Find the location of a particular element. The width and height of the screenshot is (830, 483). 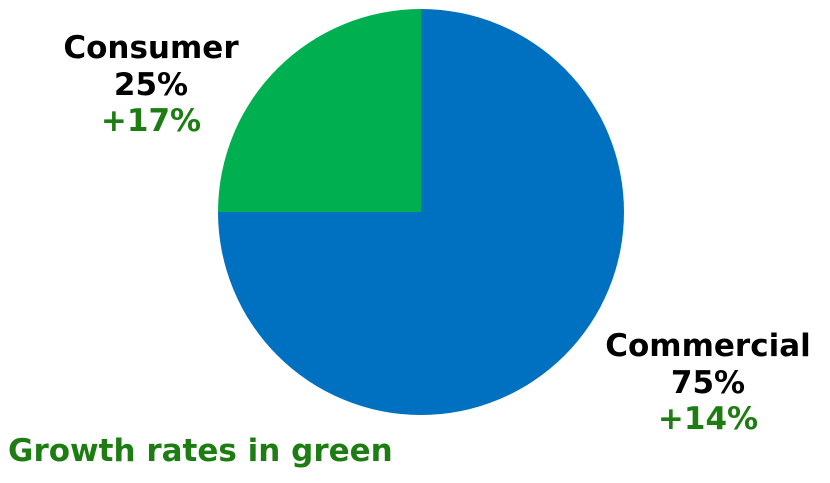

slice-growth-consumer: +17% is located at coordinates (151, 121).